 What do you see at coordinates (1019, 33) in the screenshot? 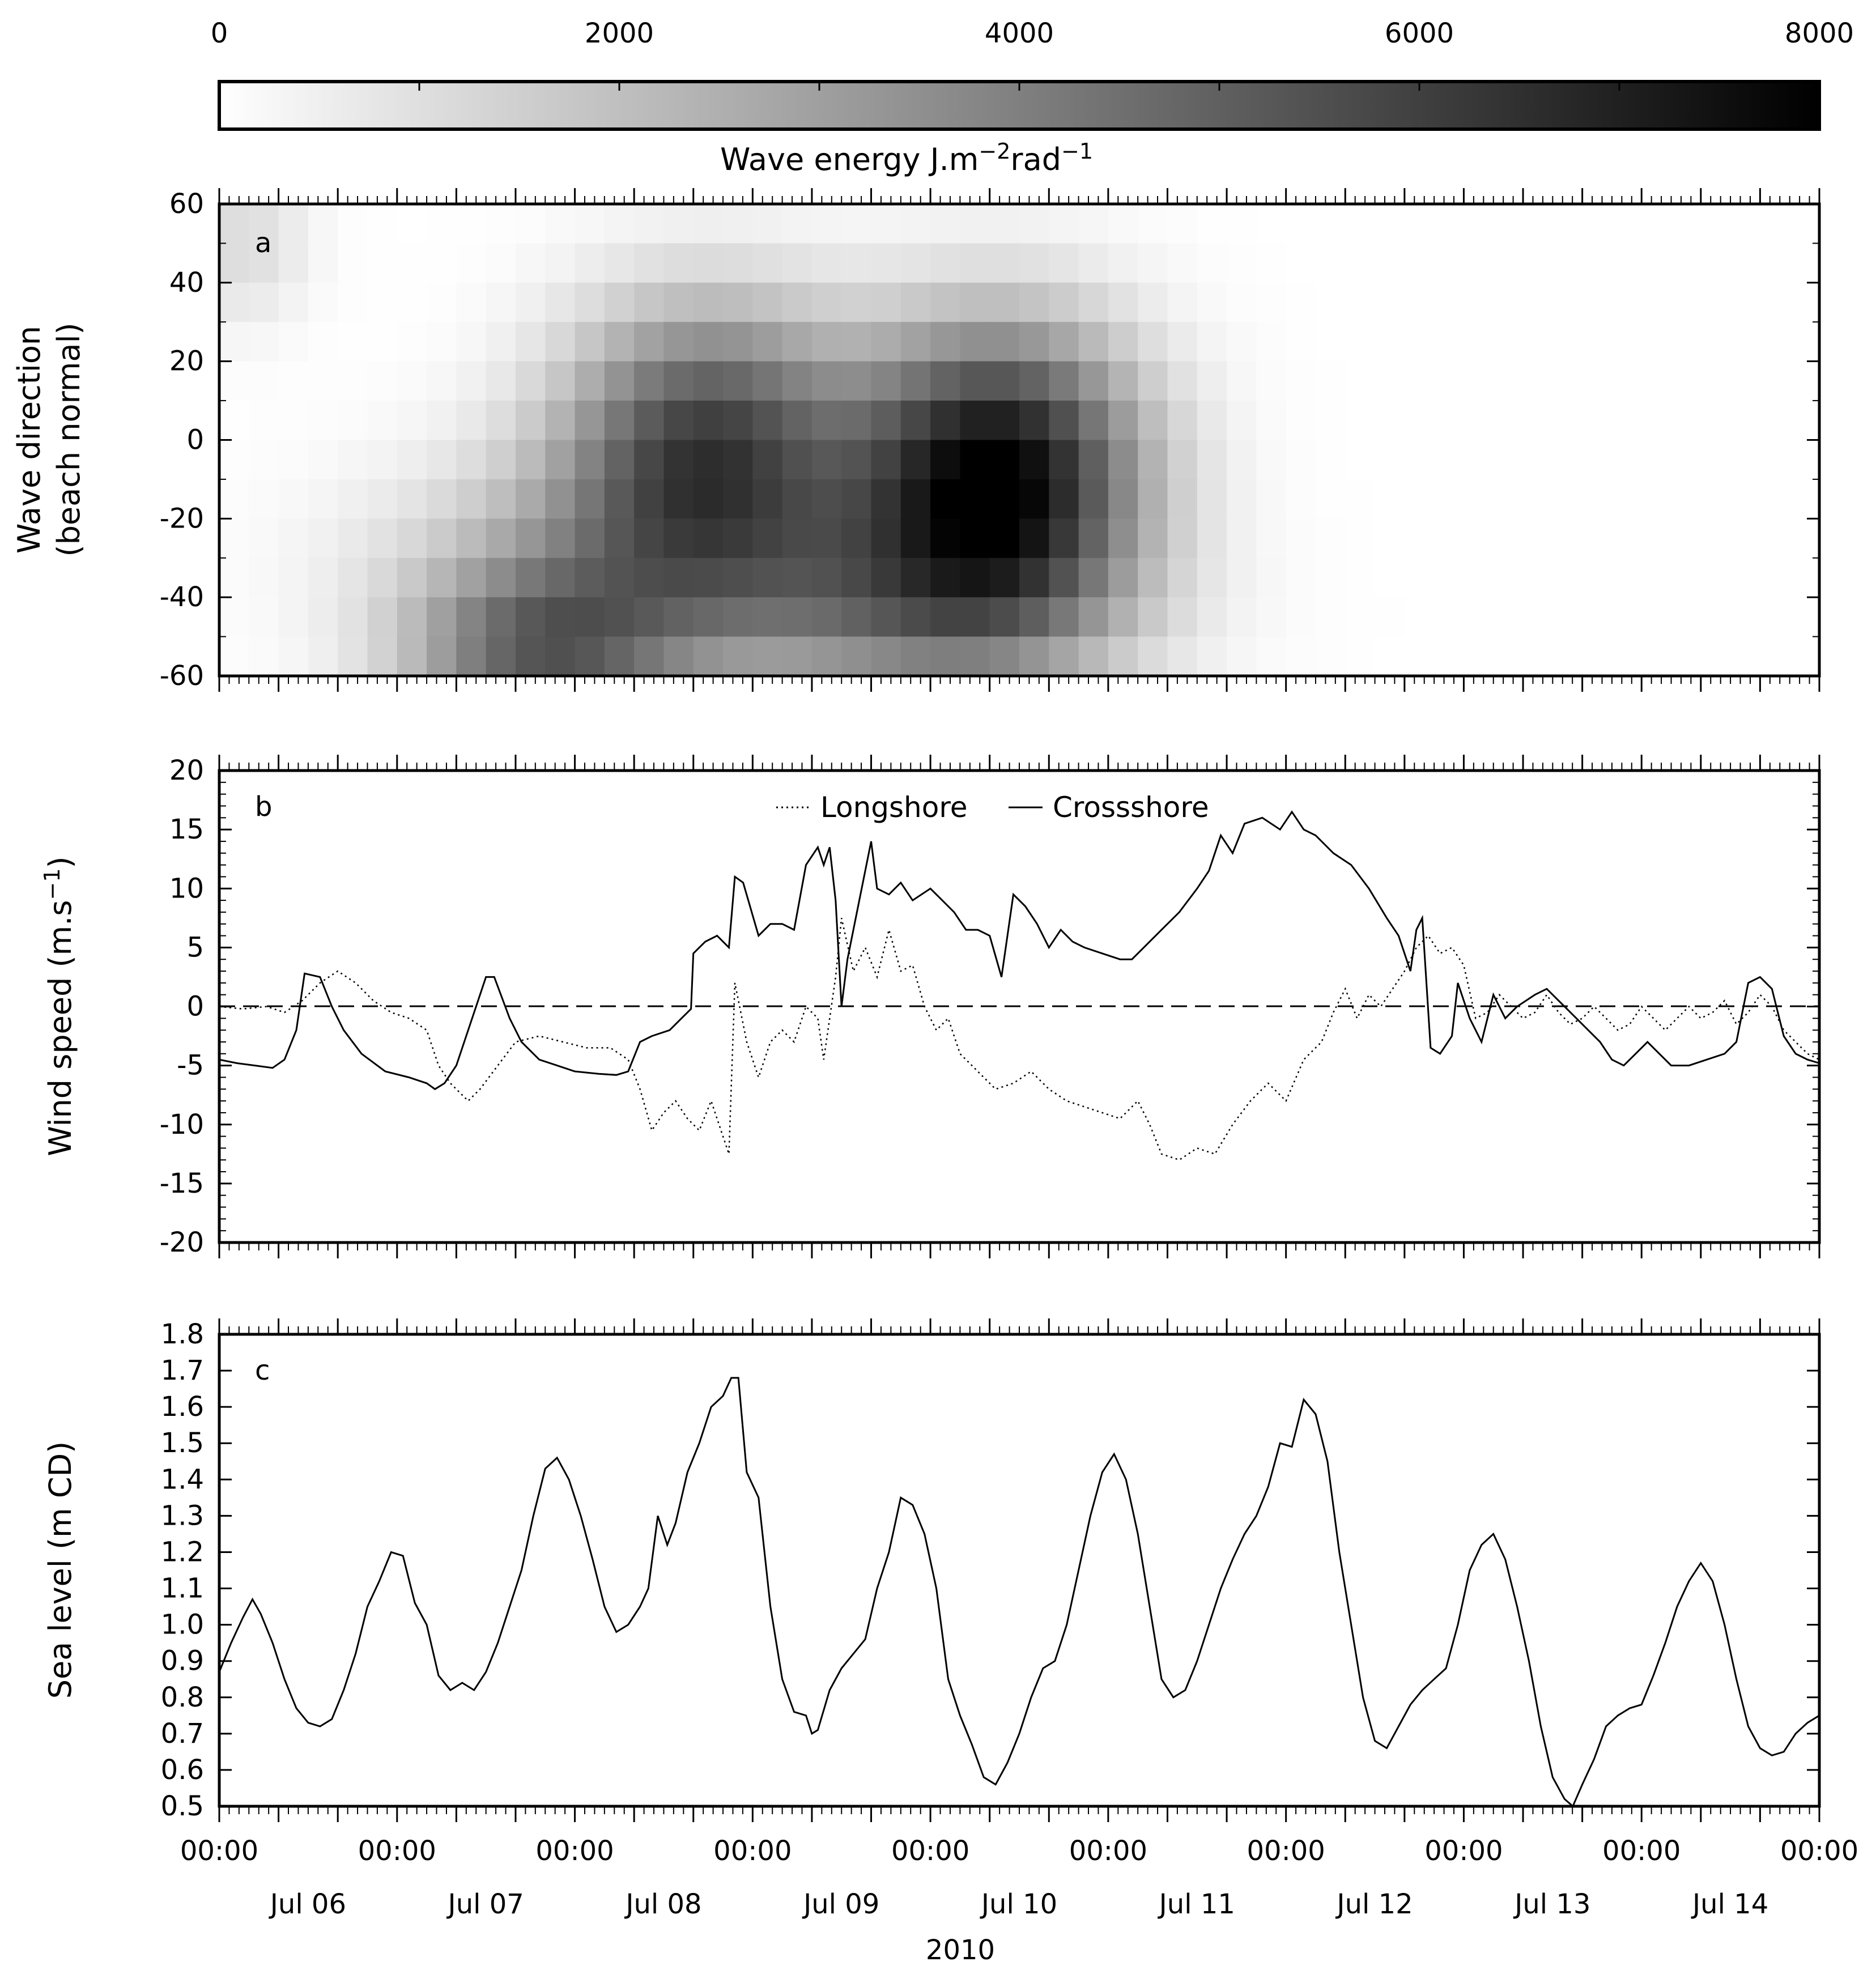
I see `colorbar-tick-label: 4000` at bounding box center [1019, 33].